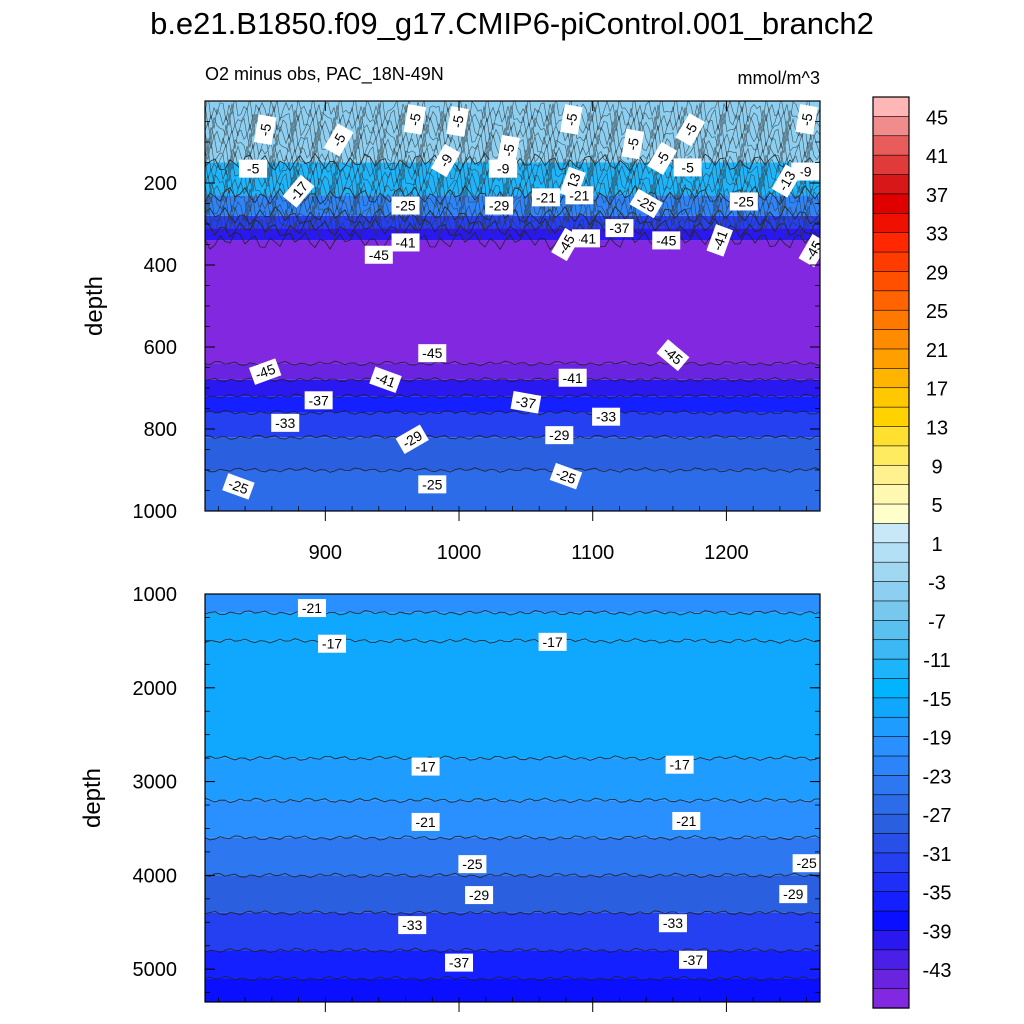 The width and height of the screenshot is (1024, 1024). Describe the element at coordinates (572, 377) in the screenshot. I see `contour-label: -41` at that location.